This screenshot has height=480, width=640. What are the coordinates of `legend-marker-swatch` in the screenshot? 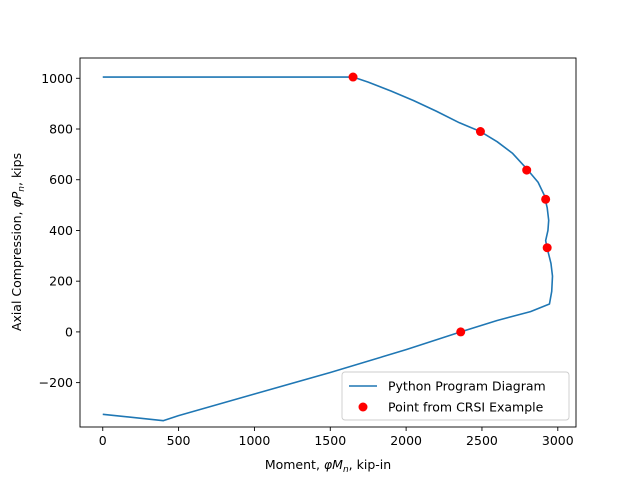 It's located at (363, 407).